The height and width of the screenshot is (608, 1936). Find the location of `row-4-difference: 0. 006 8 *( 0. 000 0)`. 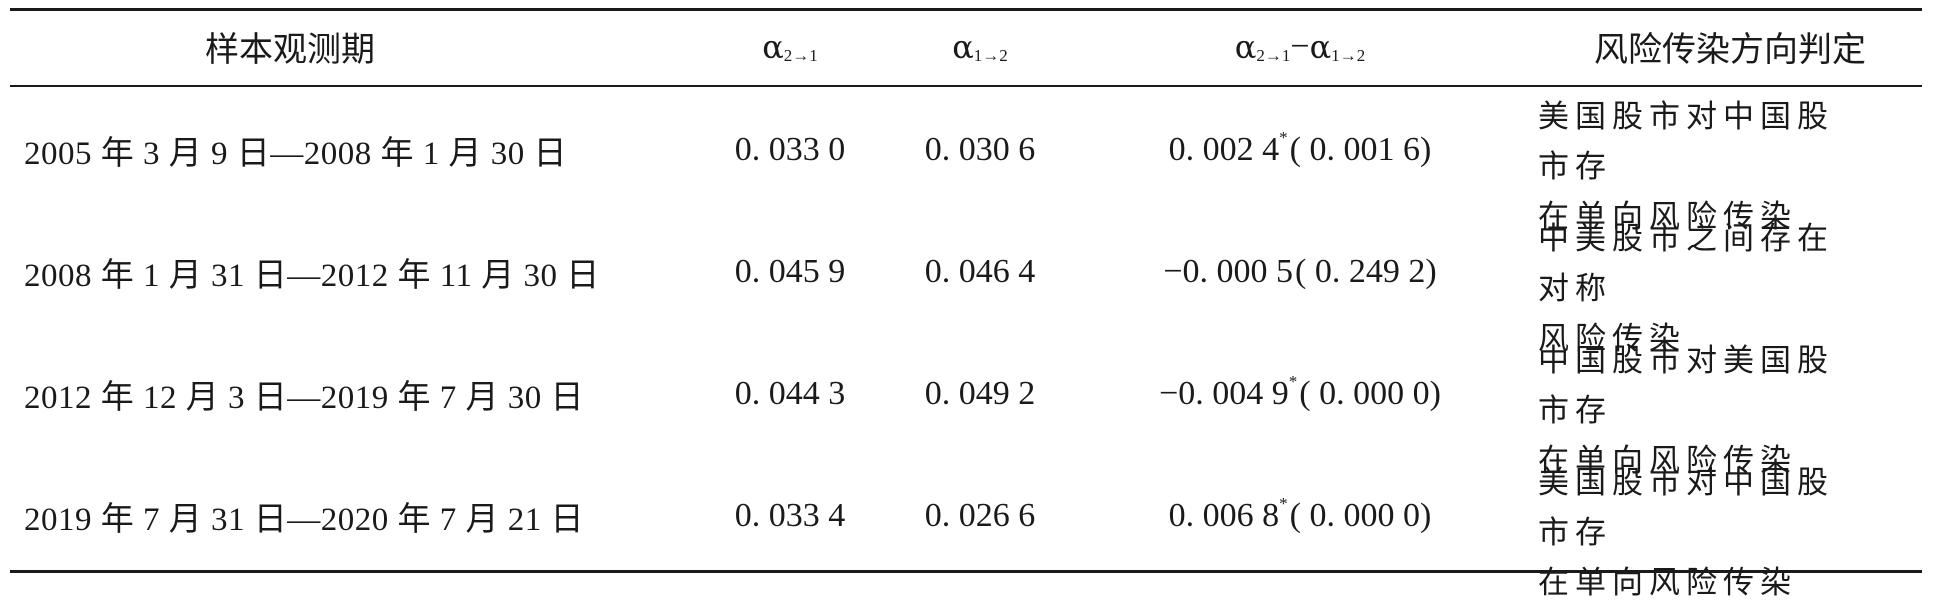

row-4-difference: 0. 006 8 *( 0. 000 0) is located at coordinates (1300, 516).